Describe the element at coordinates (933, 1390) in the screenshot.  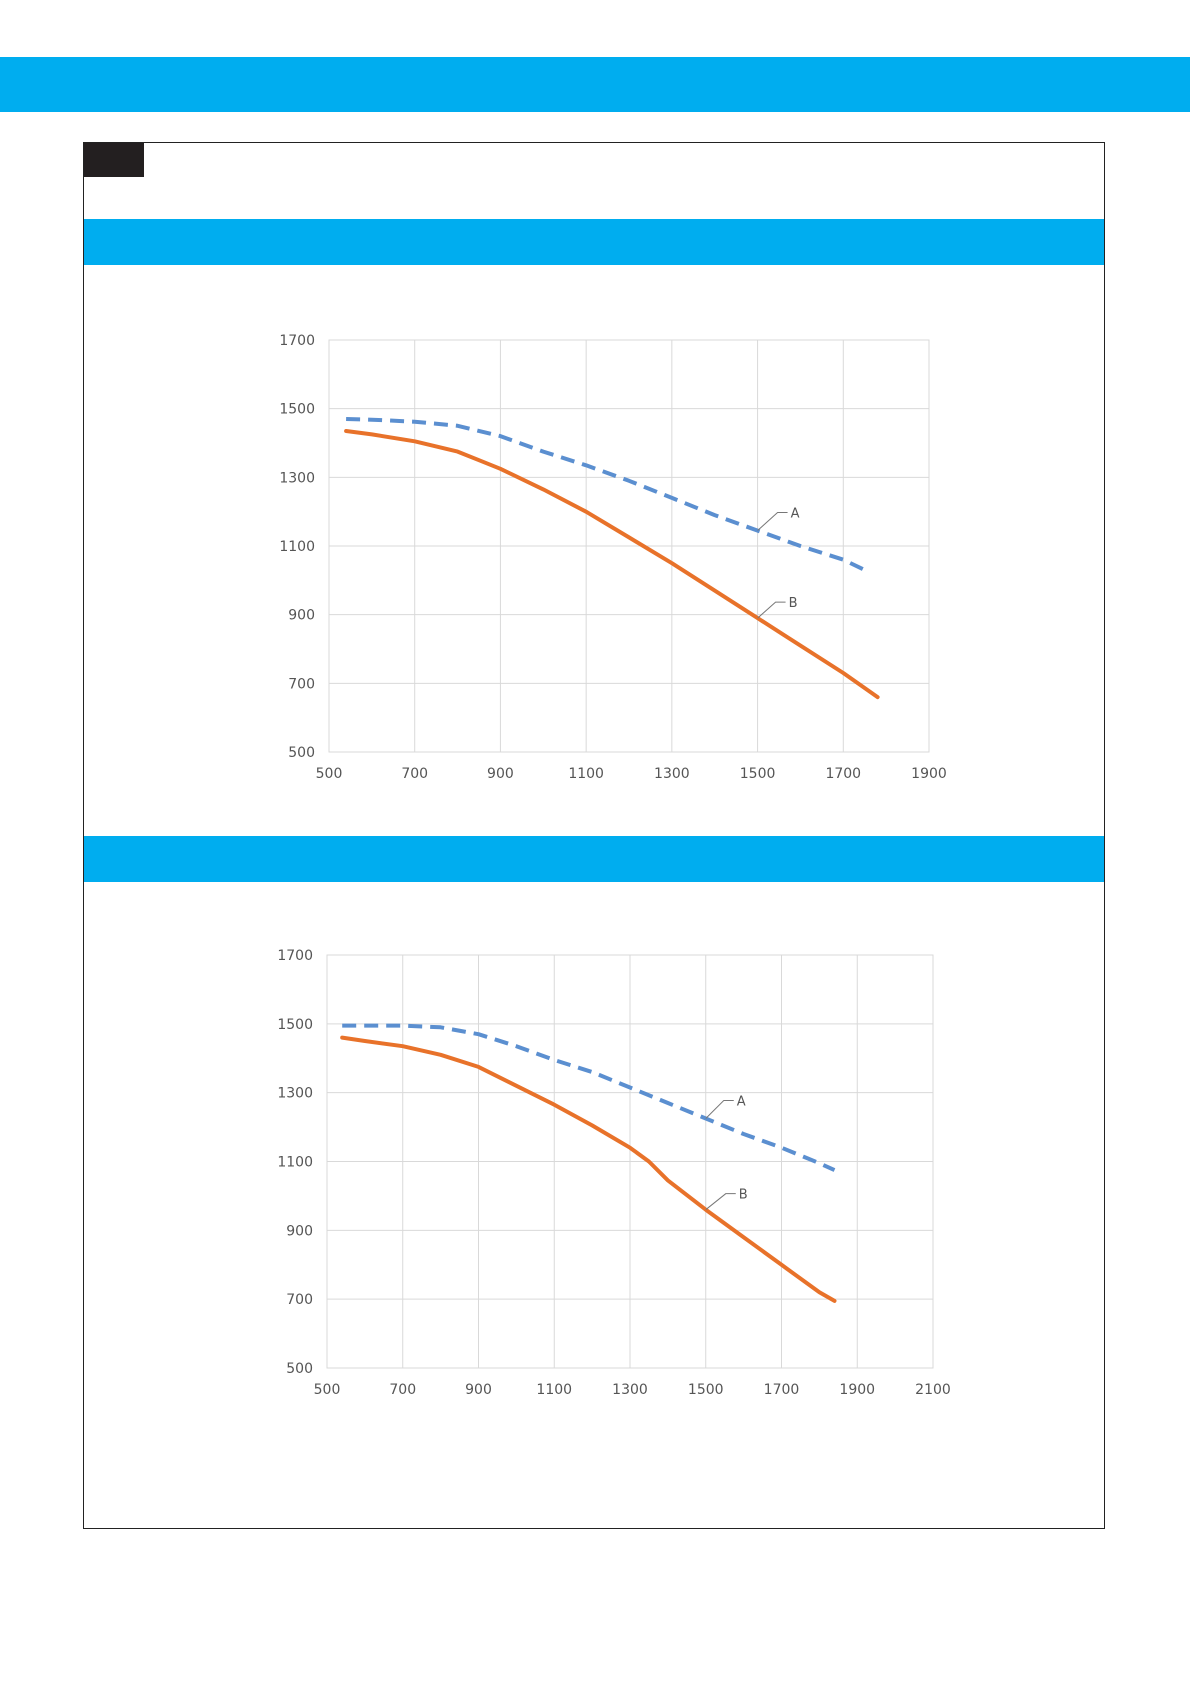
I see `x-tick-label: 2100` at that location.